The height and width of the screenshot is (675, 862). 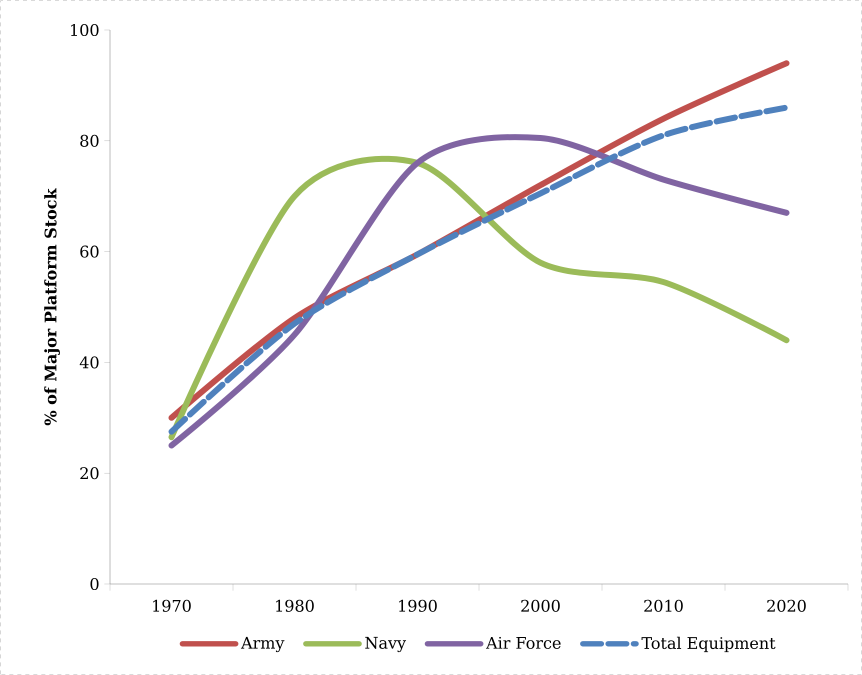 I want to click on x-tick-label: 1980, so click(x=295, y=606).